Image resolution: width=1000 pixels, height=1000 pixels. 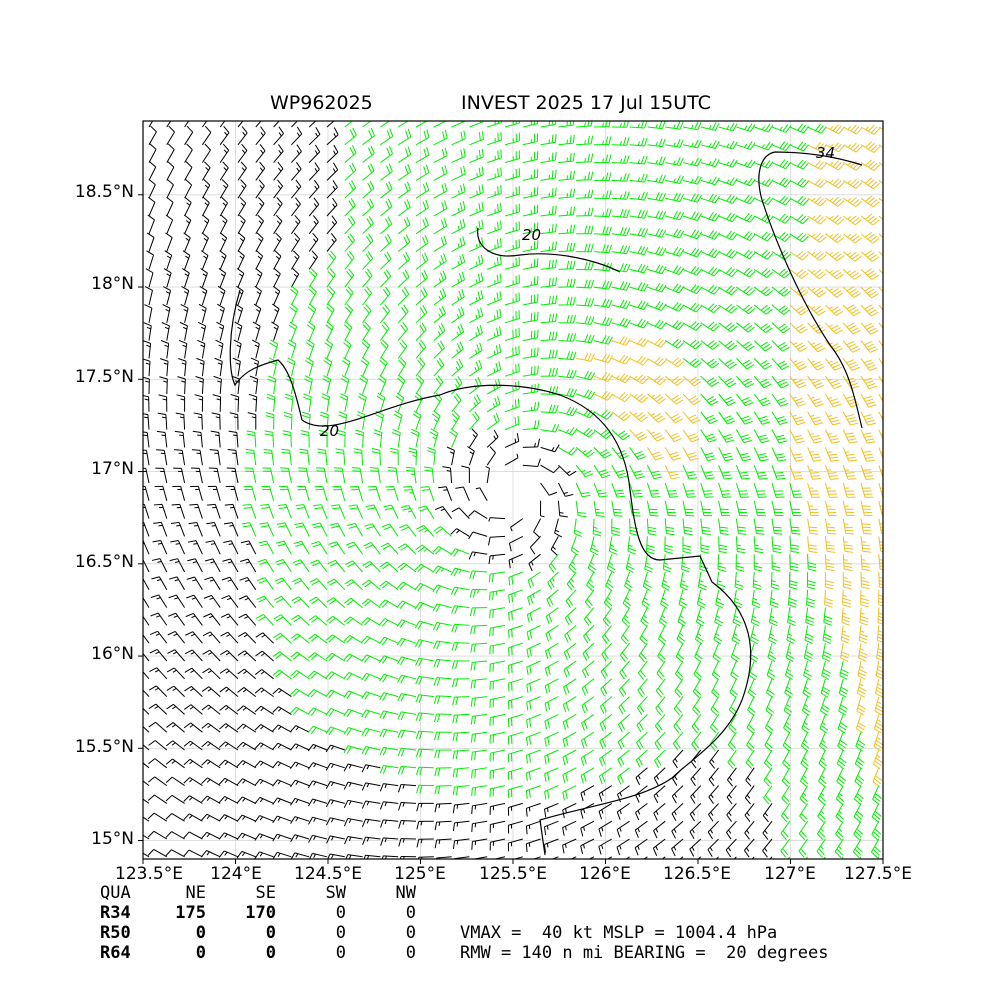 I want to click on lat-label: 15.5°N, so click(x=104, y=747).